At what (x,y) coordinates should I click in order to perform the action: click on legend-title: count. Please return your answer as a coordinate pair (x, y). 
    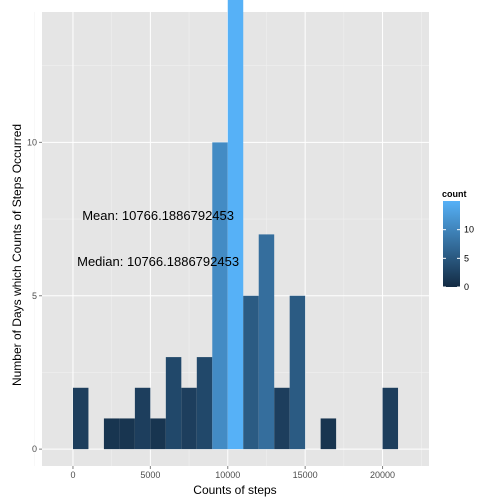
    Looking at the image, I should click on (454, 194).